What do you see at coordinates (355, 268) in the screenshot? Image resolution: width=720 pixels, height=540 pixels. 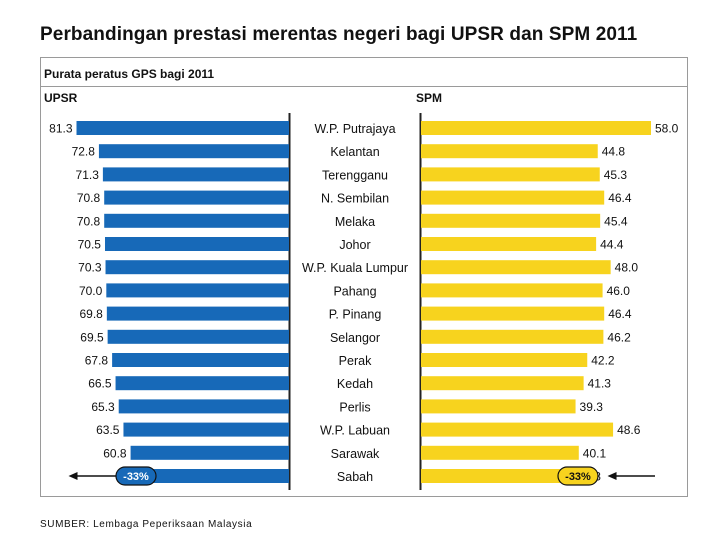 I see `state-label: W.P. Kuala Lumpur` at bounding box center [355, 268].